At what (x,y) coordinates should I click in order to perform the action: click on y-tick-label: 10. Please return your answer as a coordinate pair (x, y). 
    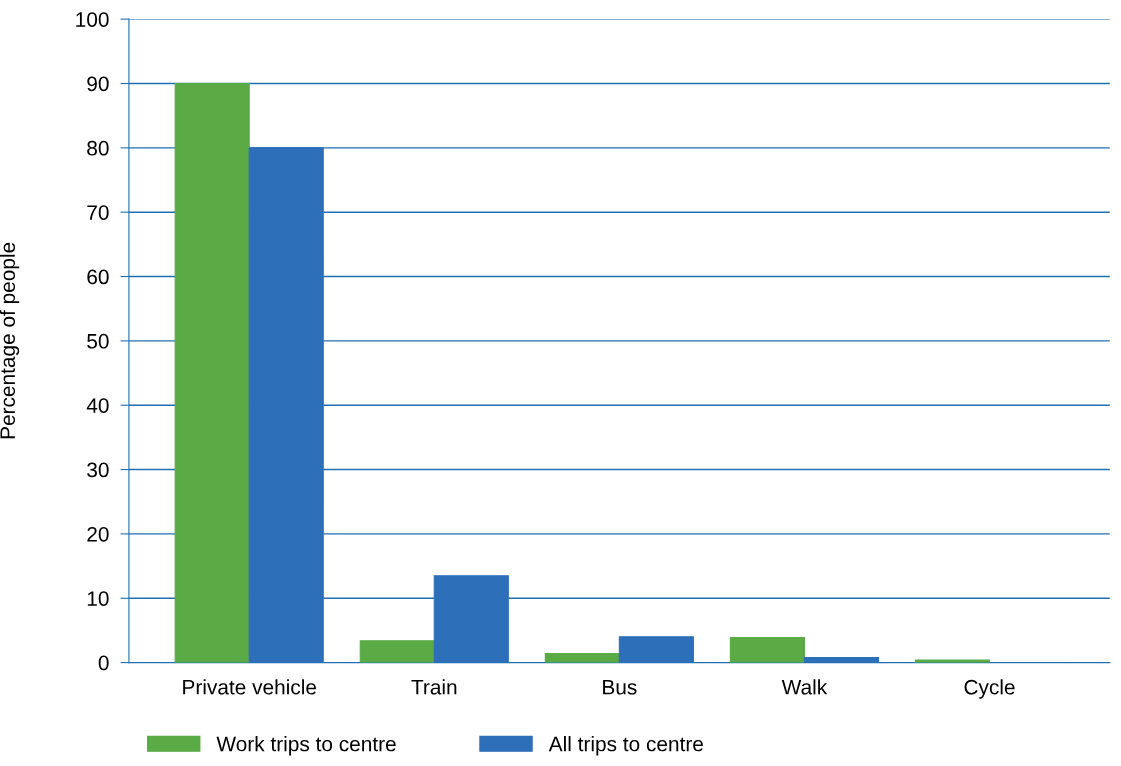
    Looking at the image, I should click on (98, 598).